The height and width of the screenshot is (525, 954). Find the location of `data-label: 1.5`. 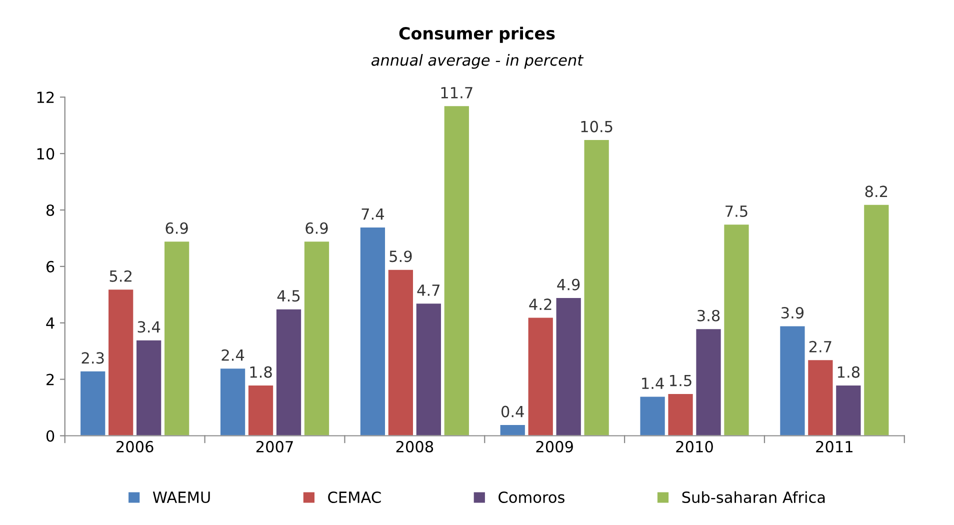

data-label: 1.5 is located at coordinates (681, 380).